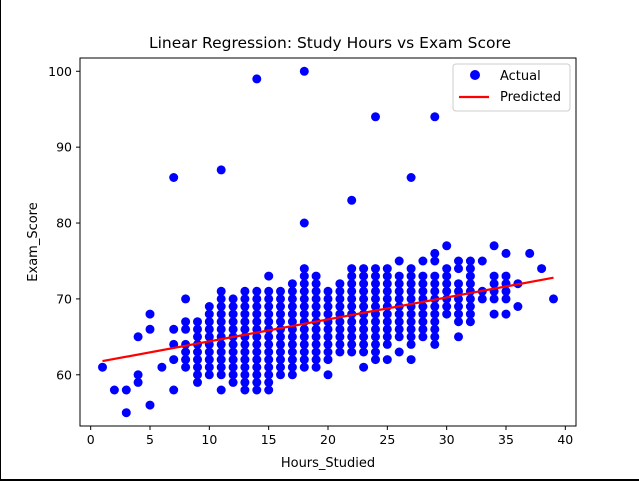 This screenshot has height=481, width=639. What do you see at coordinates (447, 439) in the screenshot?
I see `x-tick-label: 30` at bounding box center [447, 439].